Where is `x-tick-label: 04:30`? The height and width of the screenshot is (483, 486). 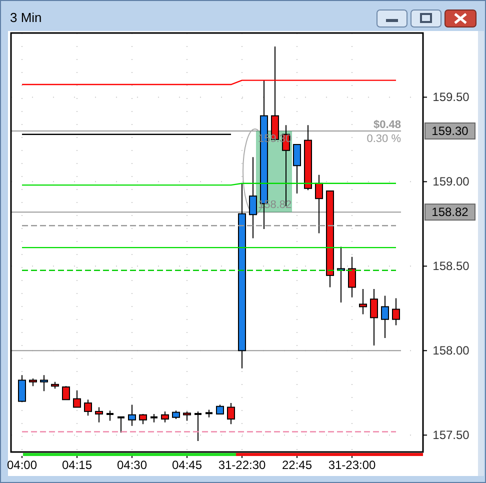
x-tick-label: 04:30 is located at coordinates (132, 465).